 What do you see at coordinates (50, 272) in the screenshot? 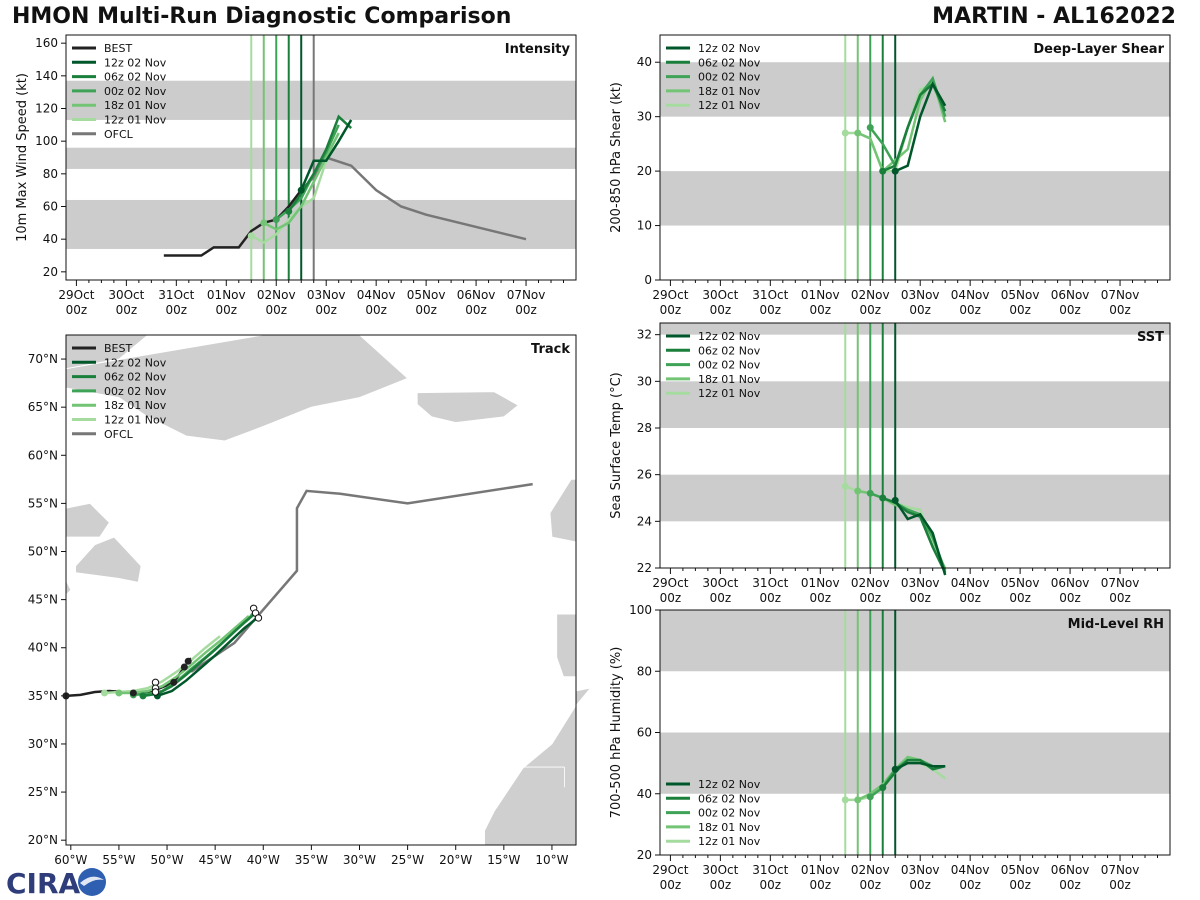
I see `y-tick-label: 20` at bounding box center [50, 272].